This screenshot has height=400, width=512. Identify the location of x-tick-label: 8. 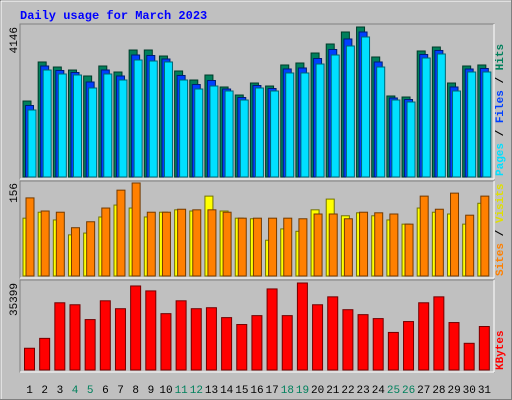
(135, 391).